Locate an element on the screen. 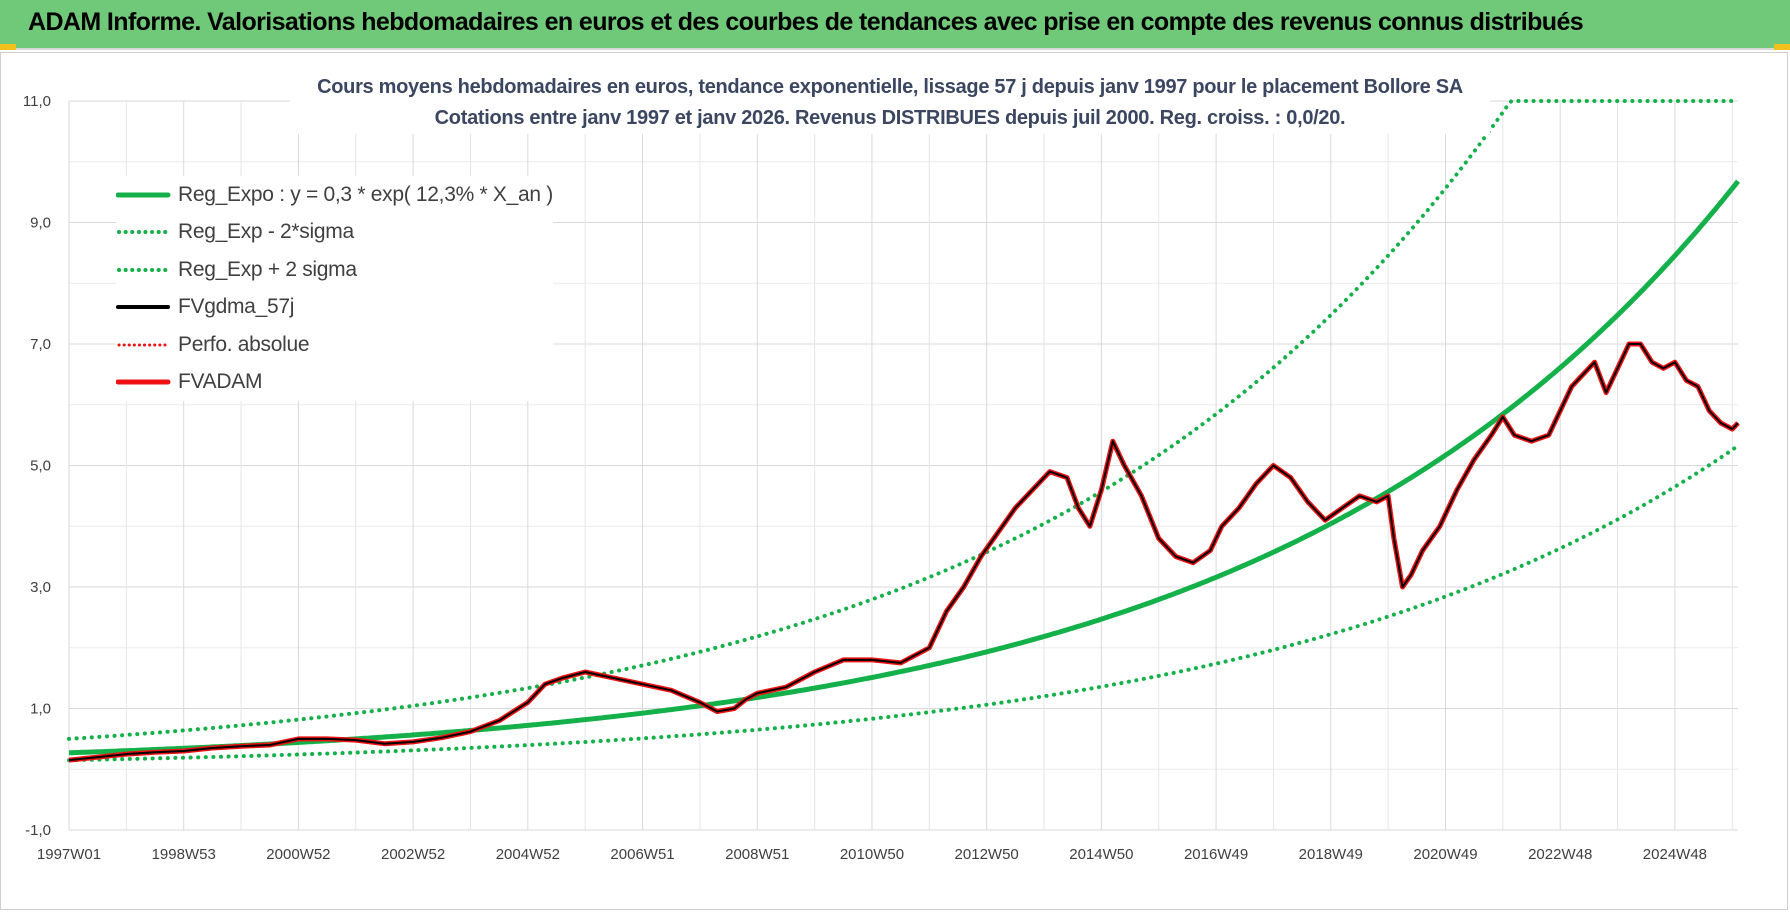 The image size is (1790, 912). x-tick-label: 2024W48 is located at coordinates (1675, 854).